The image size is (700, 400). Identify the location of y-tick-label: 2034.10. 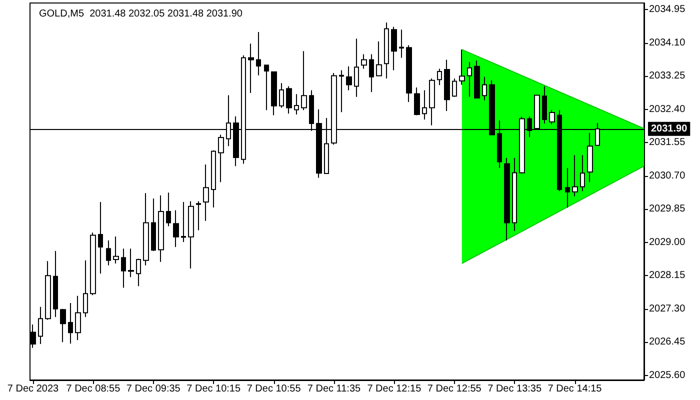
(667, 42).